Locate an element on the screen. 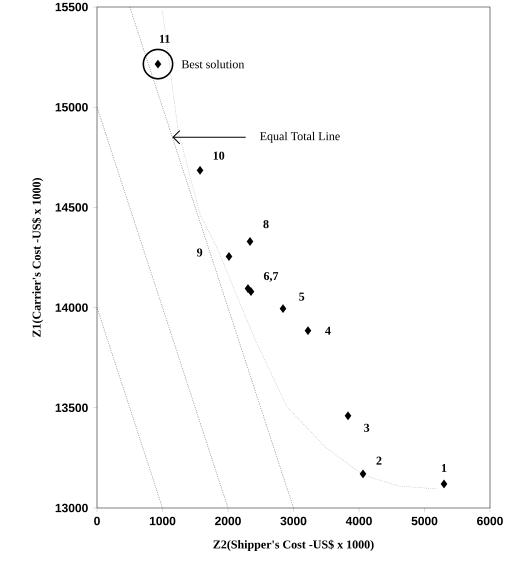  annotation: 2 is located at coordinates (379, 460).